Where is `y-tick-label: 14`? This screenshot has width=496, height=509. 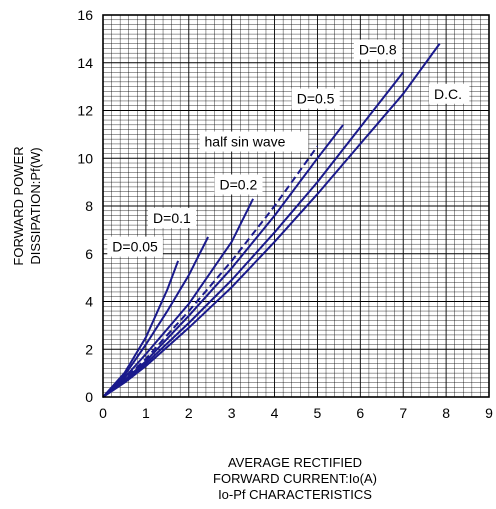
y-tick-label: 14 is located at coordinates (85, 63).